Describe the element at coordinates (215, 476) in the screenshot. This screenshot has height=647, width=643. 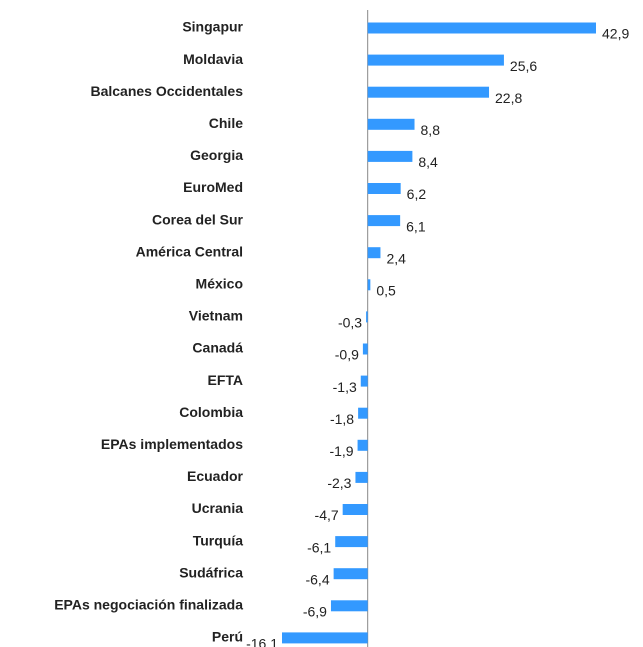
I see `category-label: Ecuador` at that location.